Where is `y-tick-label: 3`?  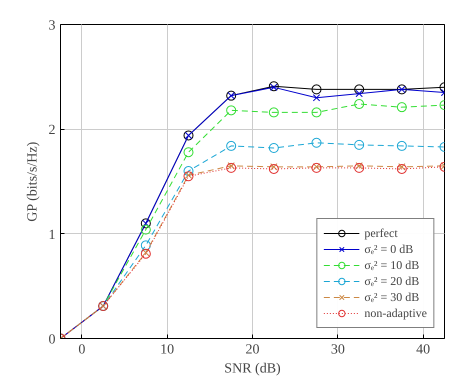 y-tick-label: 3 is located at coordinates (52, 26).